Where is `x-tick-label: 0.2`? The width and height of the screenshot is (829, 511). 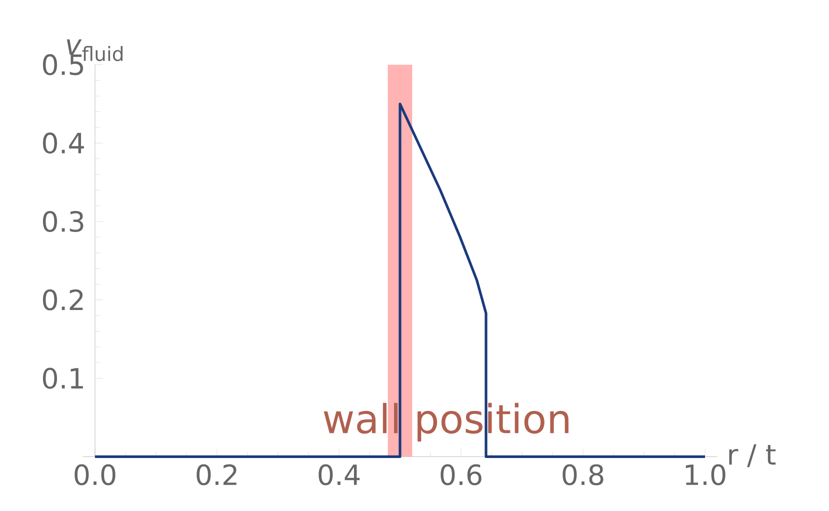
x-tick-label: 0.2 is located at coordinates (216, 475).